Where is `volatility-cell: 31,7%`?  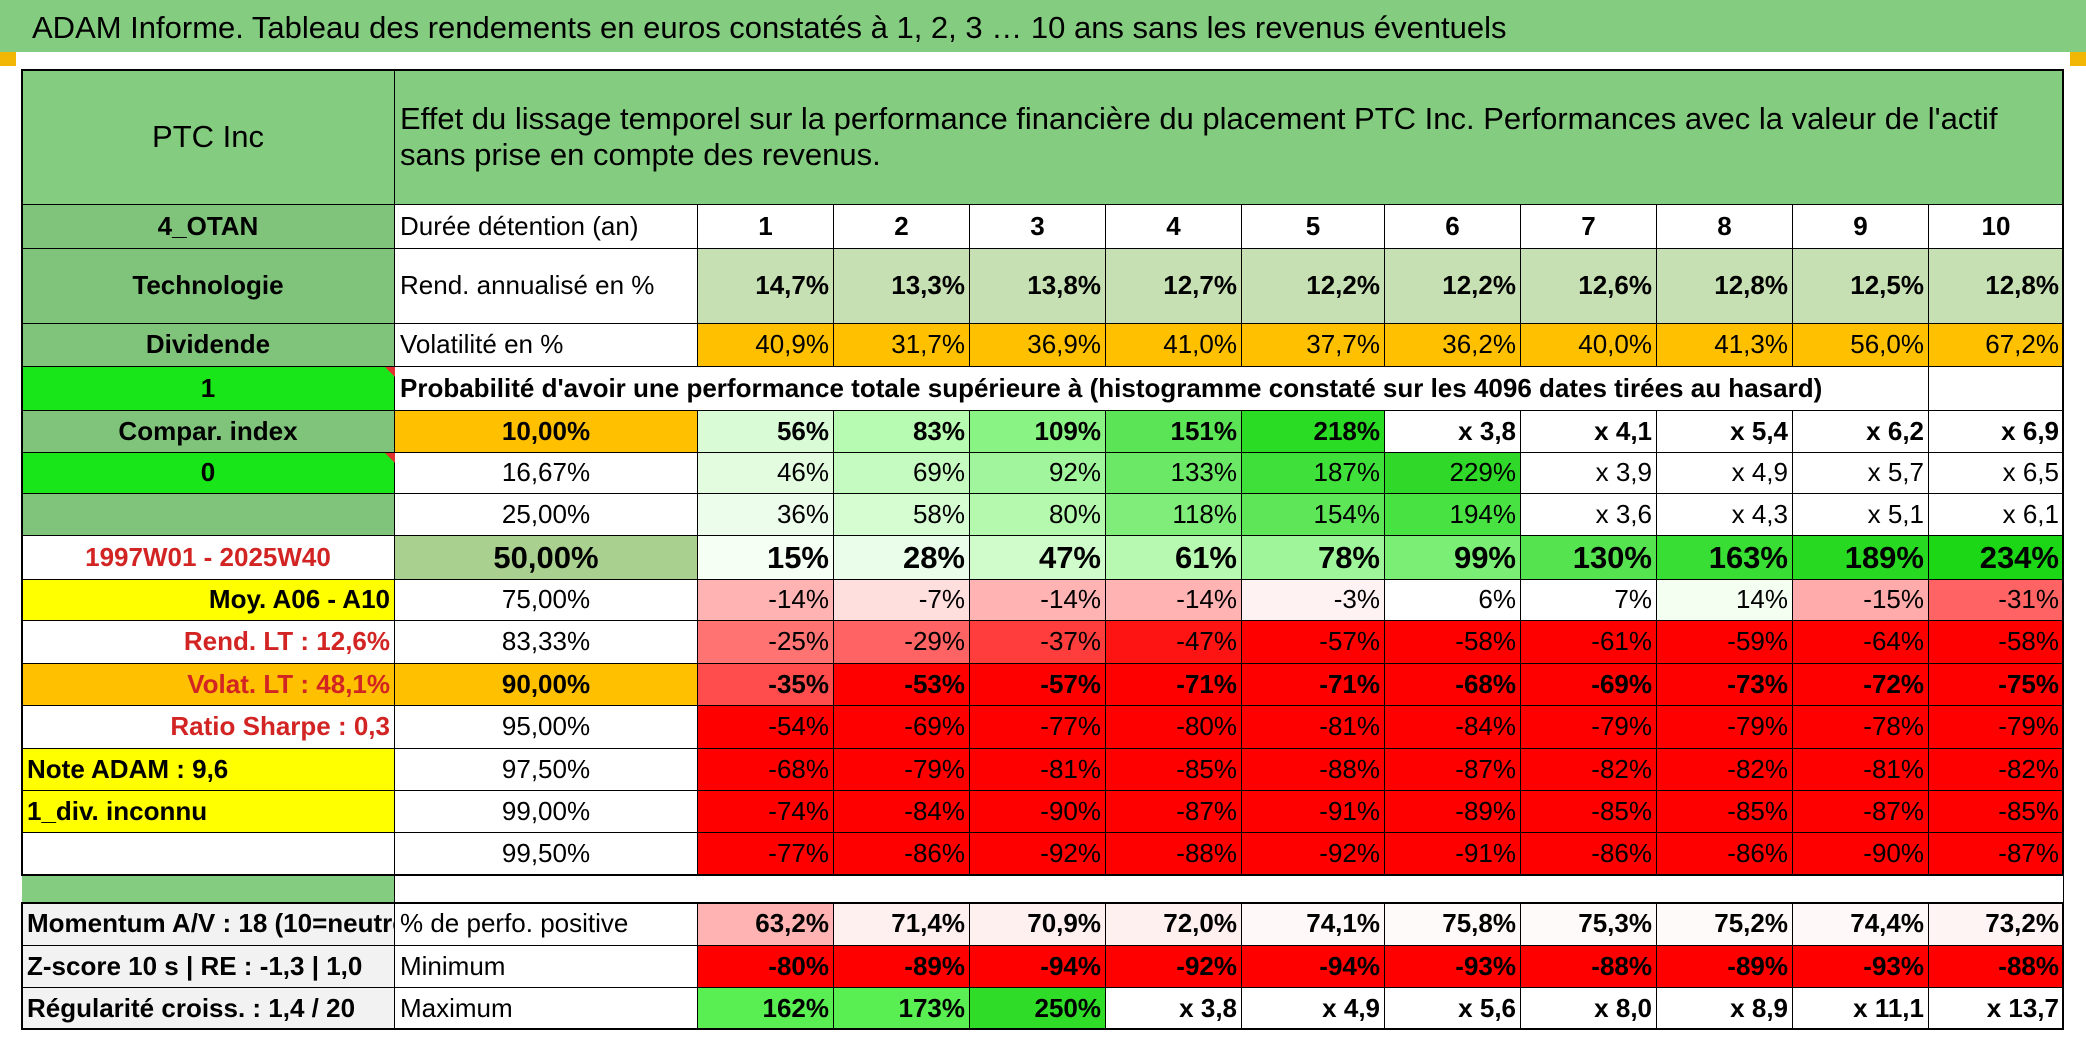
volatility-cell: 31,7% is located at coordinates (902, 345).